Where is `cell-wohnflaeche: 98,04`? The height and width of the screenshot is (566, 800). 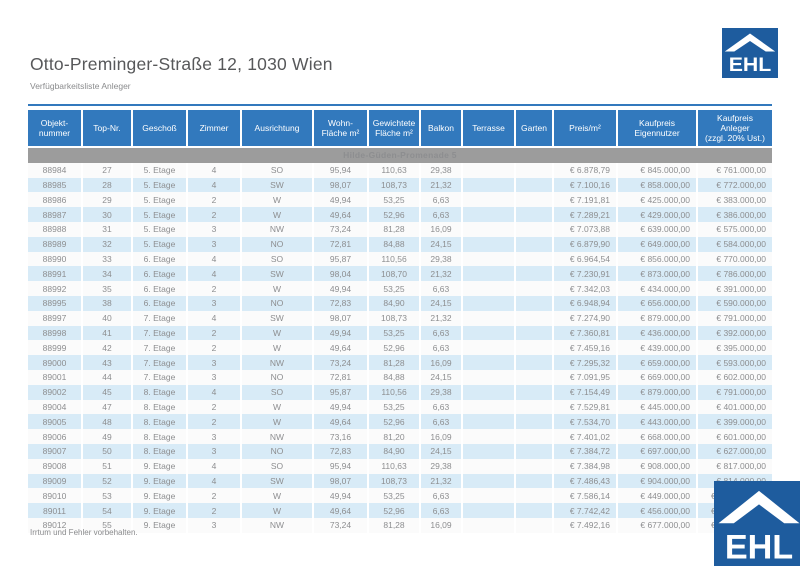 cell-wohnflaeche: 98,04 is located at coordinates (340, 274).